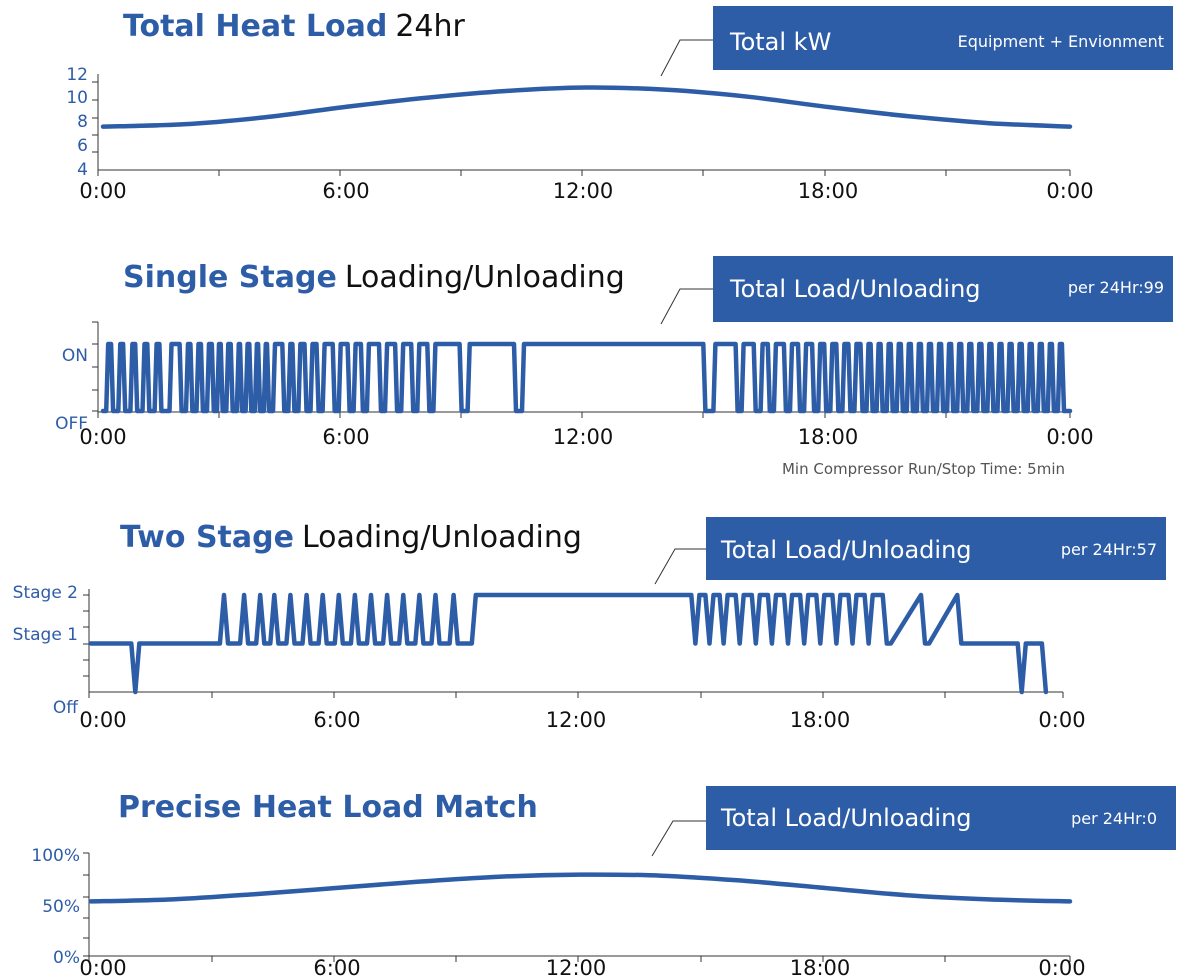 Image resolution: width=1182 pixels, height=980 pixels. Describe the element at coordinates (66, 958) in the screenshot. I see `y-tick-label: 0%` at that location.